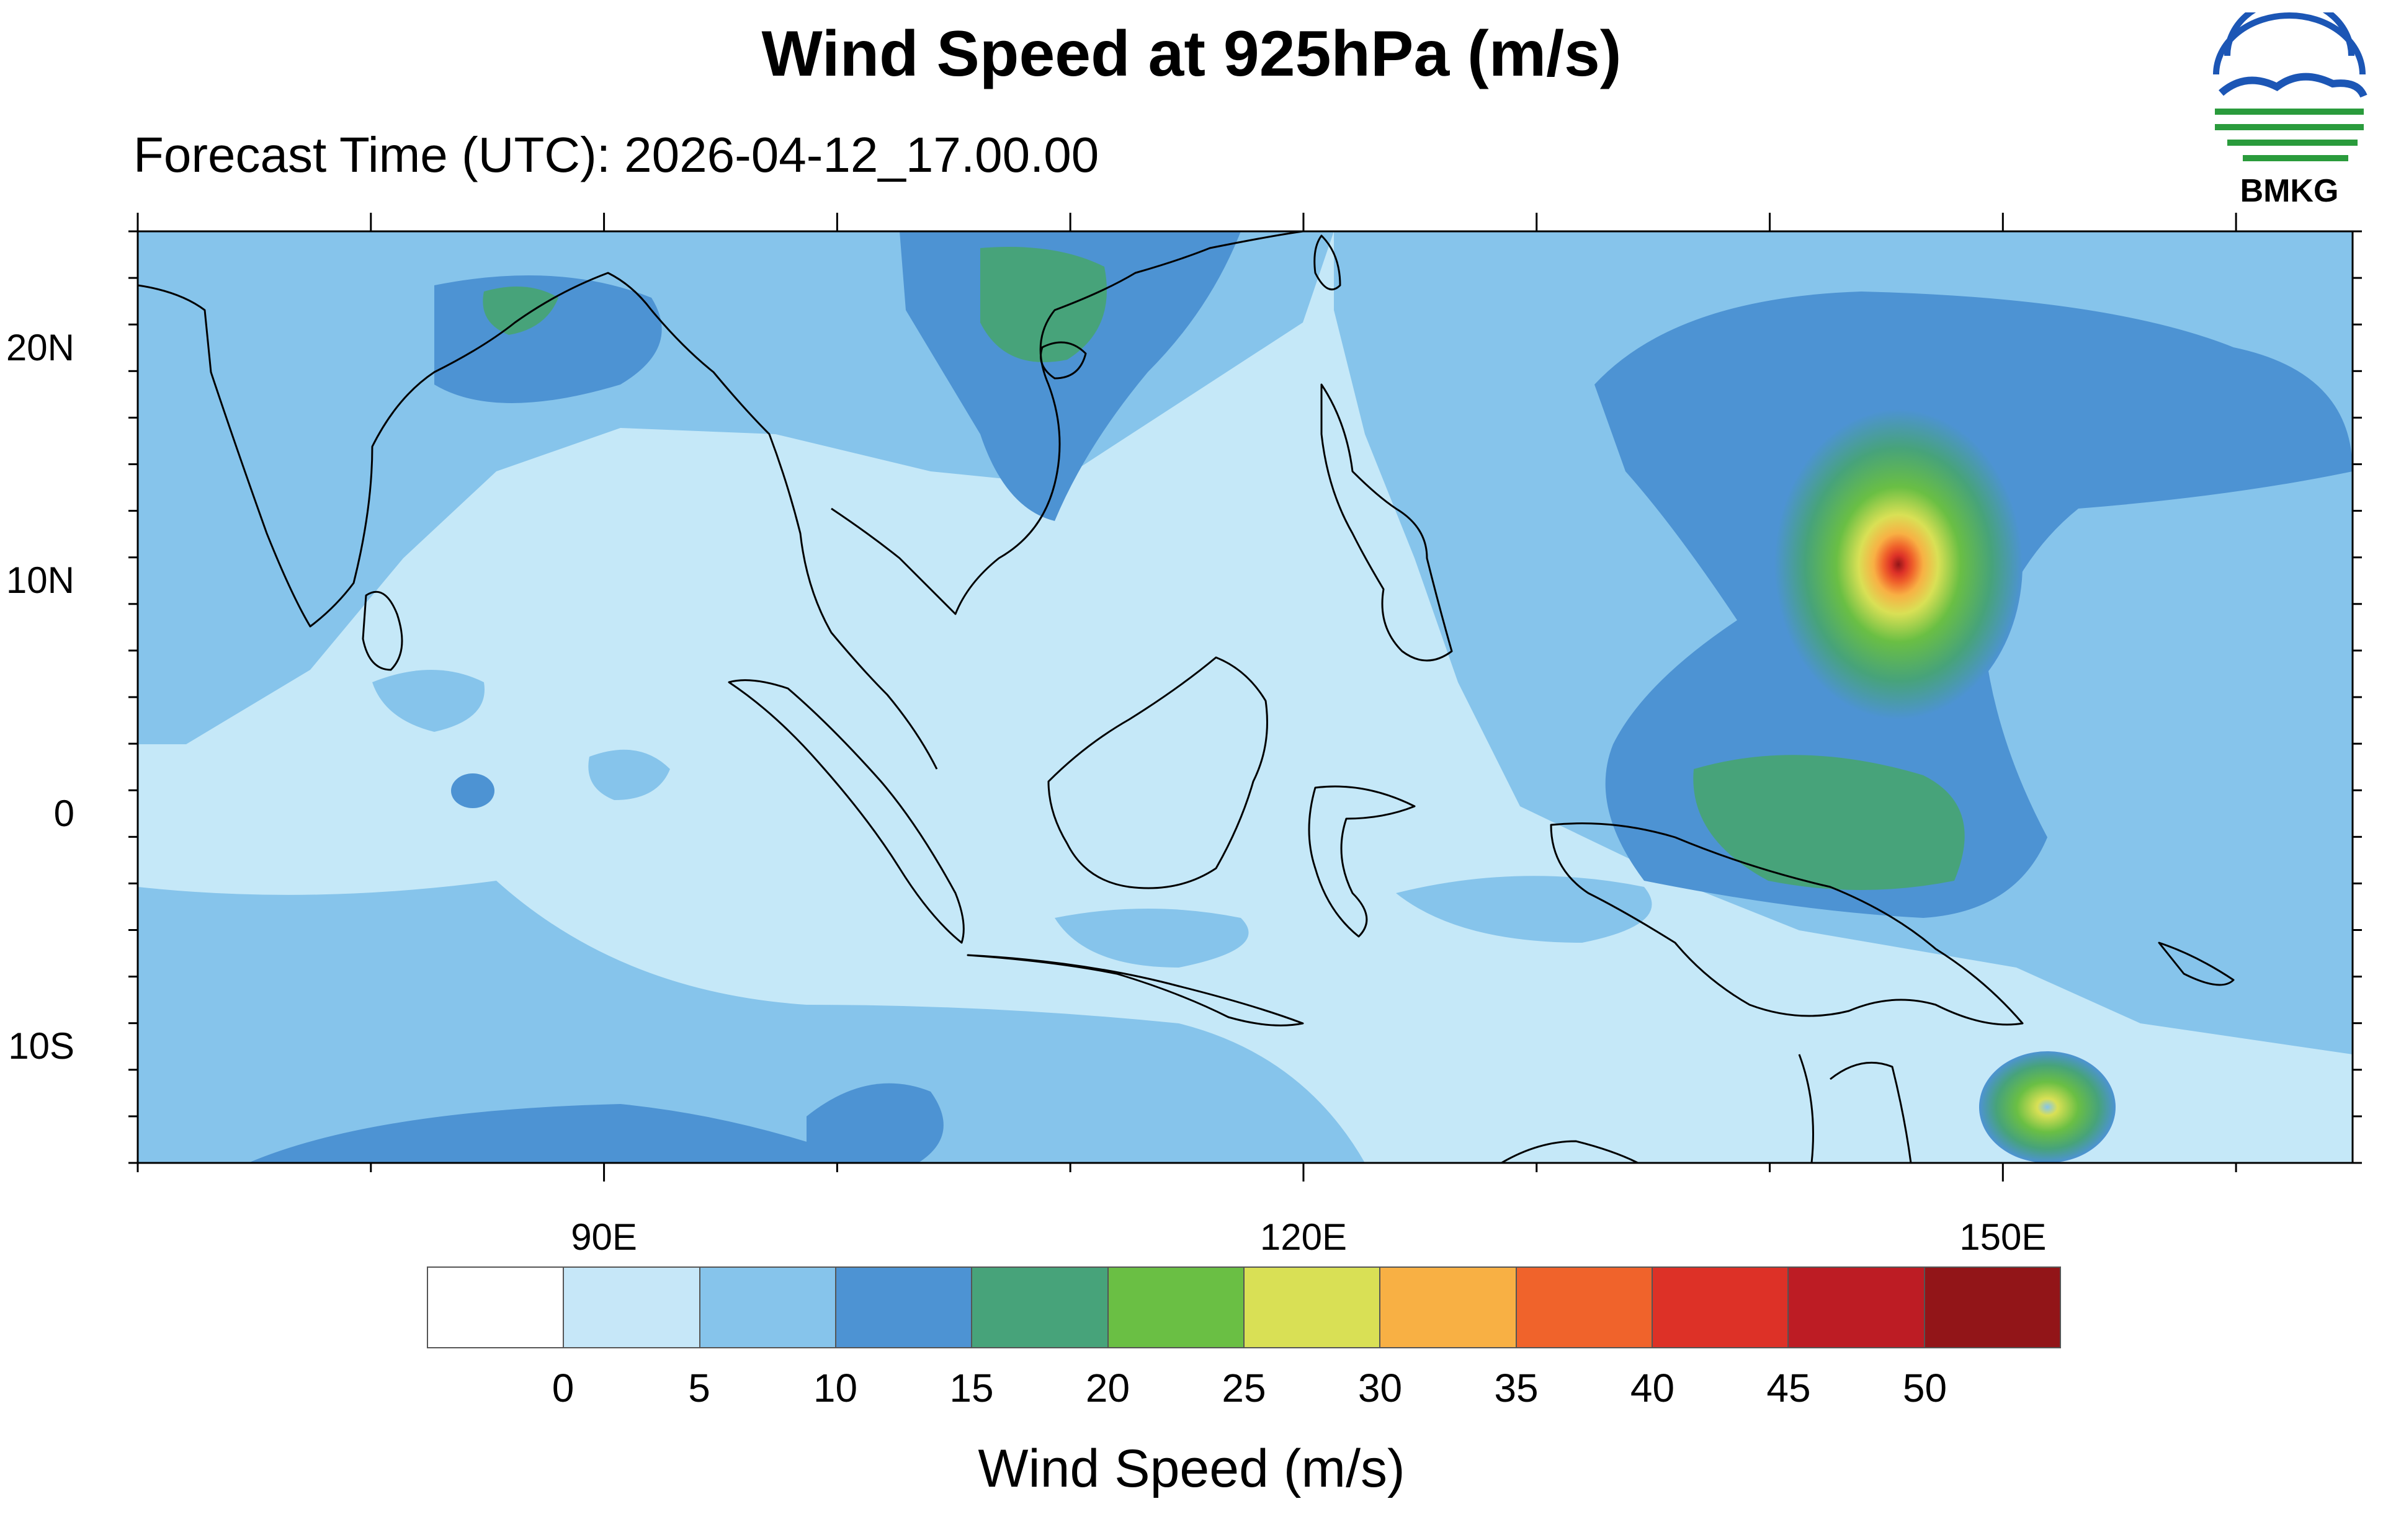 The width and height of the screenshot is (2383, 1540). I want to click on logo-arcs, so click(2289, 44).